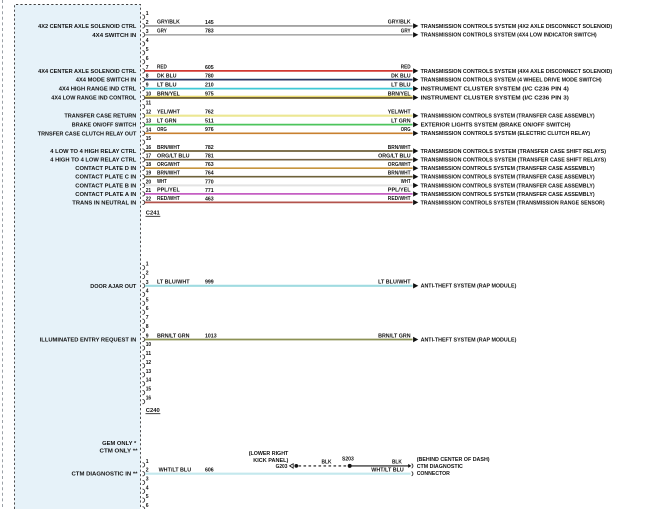 This screenshot has width=650, height=509. Describe the element at coordinates (149, 372) in the screenshot. I see `svg-text: 13` at that location.